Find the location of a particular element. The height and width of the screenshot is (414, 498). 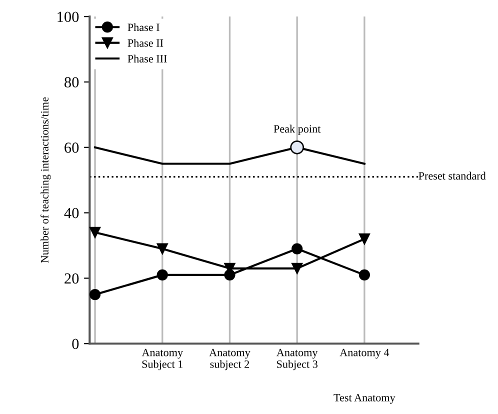

y-axis-title: Number of teaching interactions/time is located at coordinates (45, 180).